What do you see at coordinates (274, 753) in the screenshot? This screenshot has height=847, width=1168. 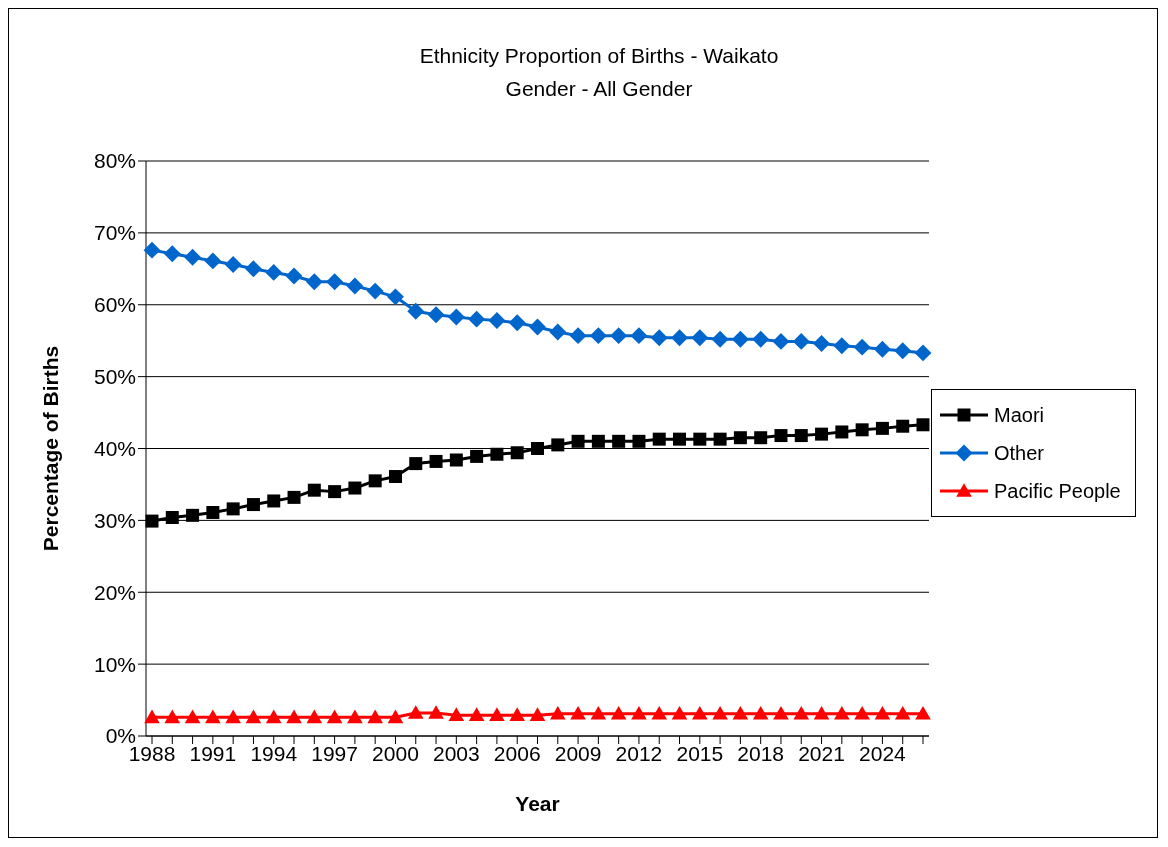 I see `x-tick-label: 1994` at bounding box center [274, 753].